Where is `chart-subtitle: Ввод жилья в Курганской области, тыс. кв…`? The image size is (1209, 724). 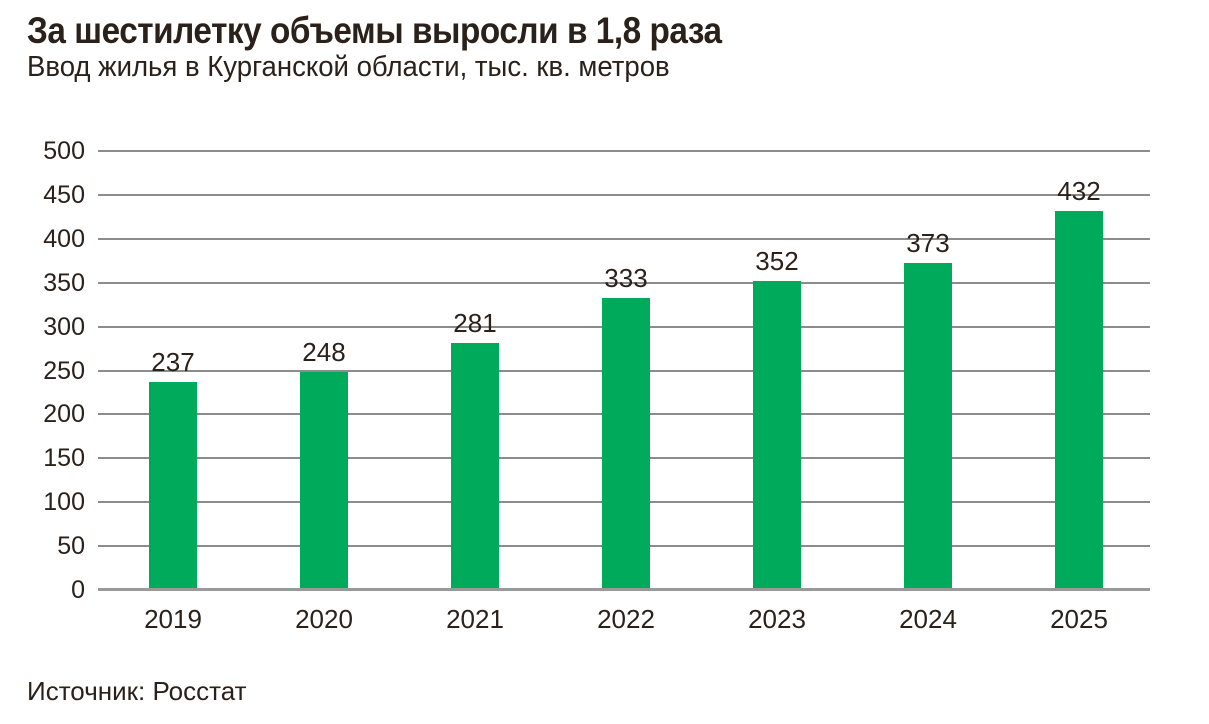
chart-subtitle: Ввод жилья в Курганской области, тыс. кв… is located at coordinates (348, 67).